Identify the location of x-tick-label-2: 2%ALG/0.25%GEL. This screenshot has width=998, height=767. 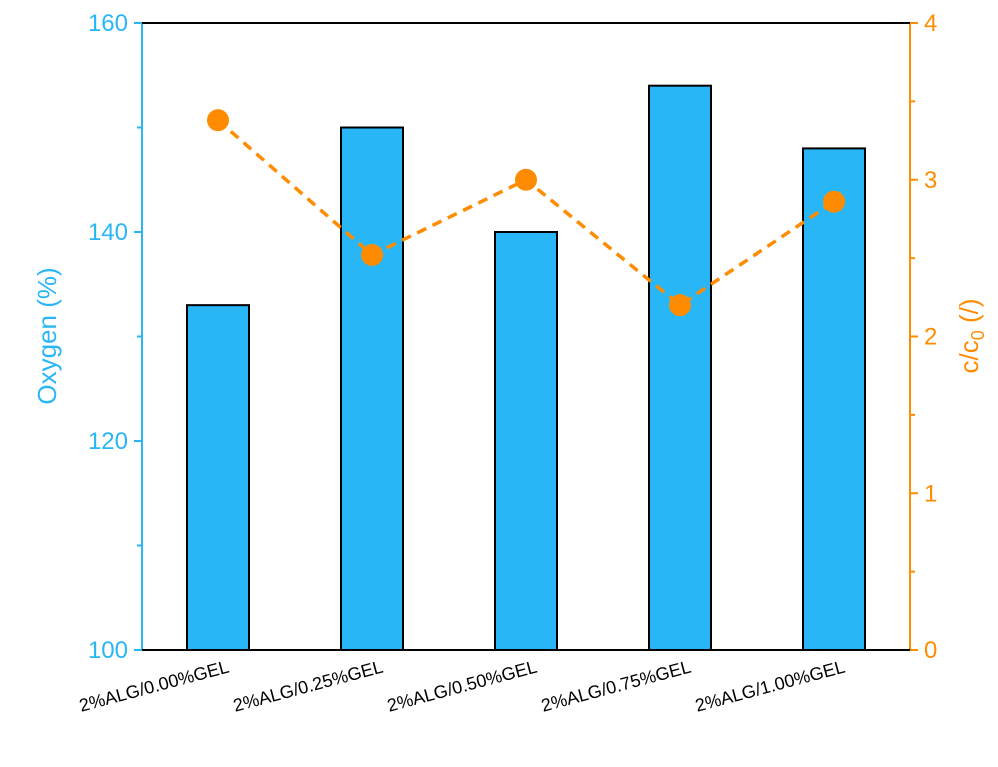
(308, 686).